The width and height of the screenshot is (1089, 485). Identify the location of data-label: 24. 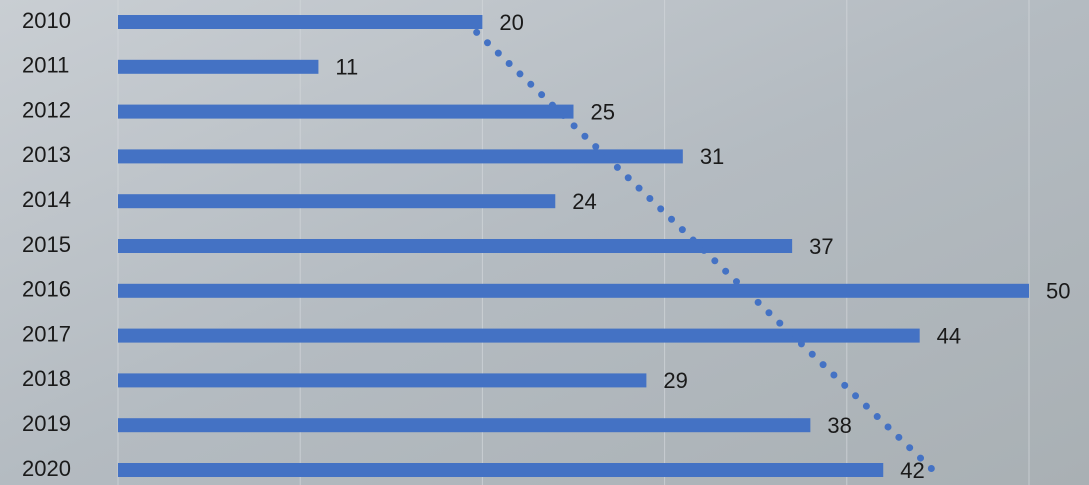
(584, 201).